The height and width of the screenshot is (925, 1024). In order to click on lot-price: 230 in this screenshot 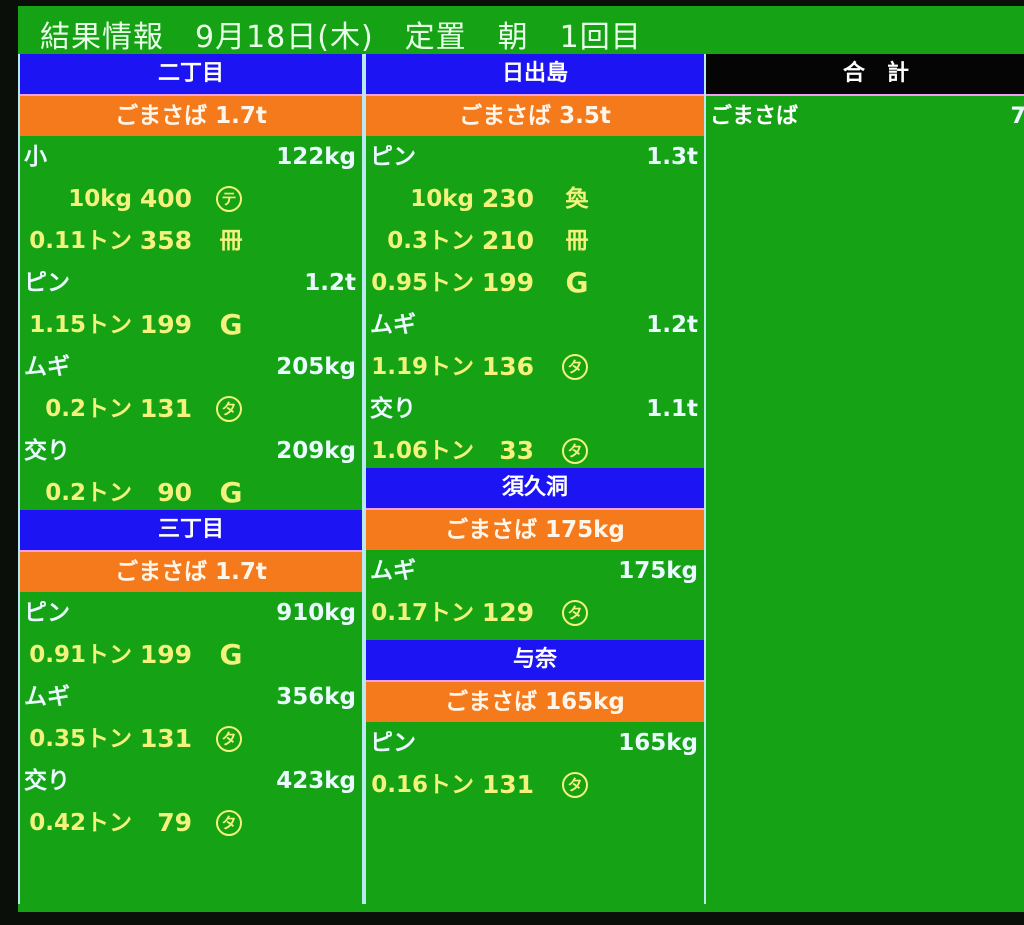, I will do `click(507, 198)`.